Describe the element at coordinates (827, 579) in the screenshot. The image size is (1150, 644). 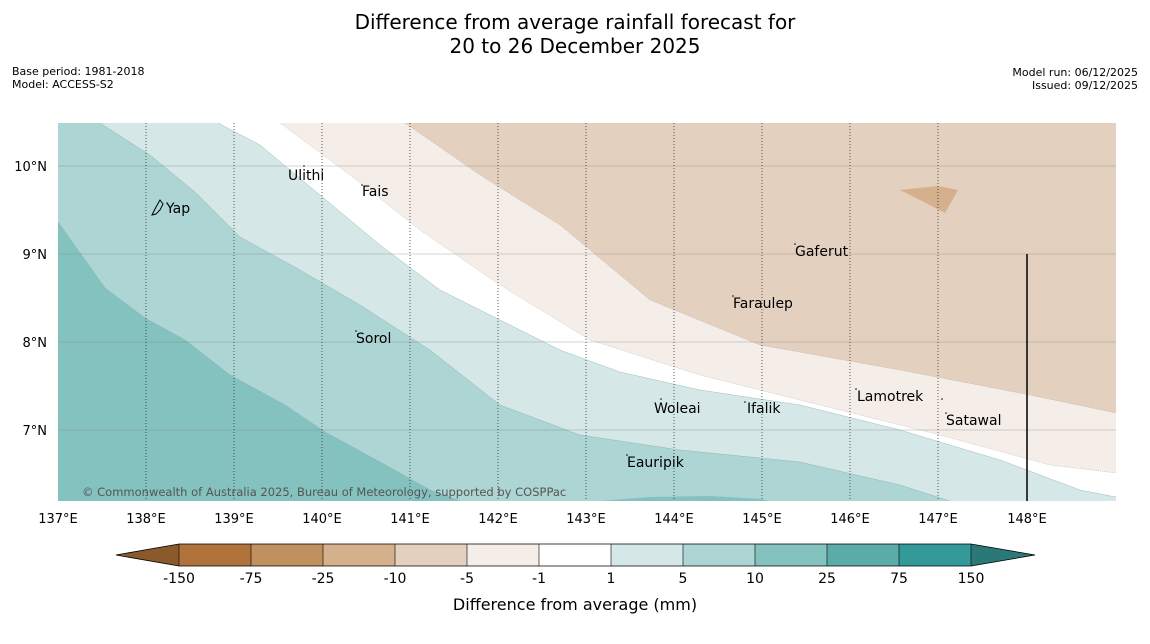
I see `colorbar-tick: 25` at that location.